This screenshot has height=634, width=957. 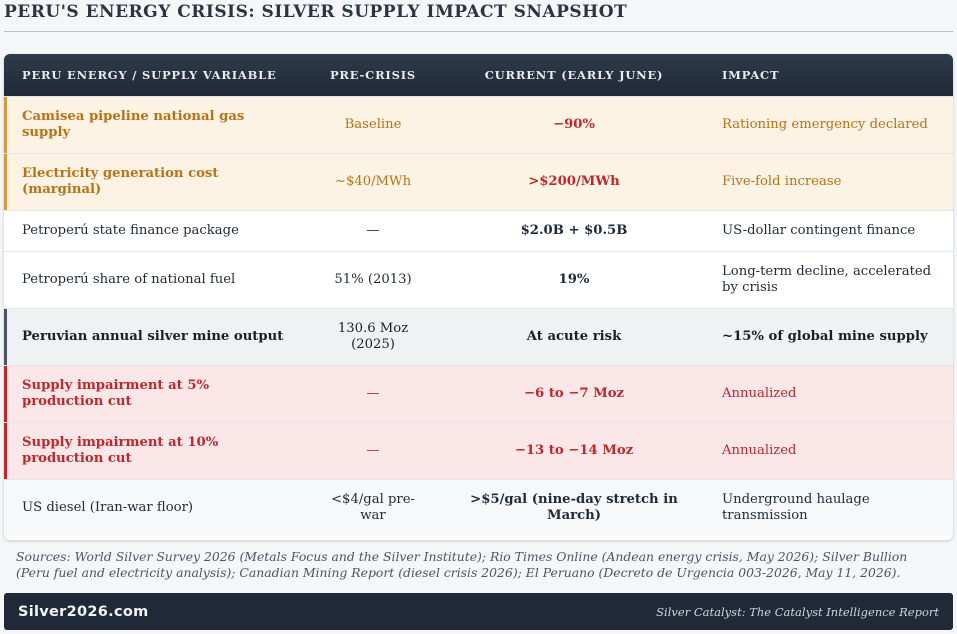 What do you see at coordinates (828, 230) in the screenshot?
I see `impact-cell: US-dollar contingent finance` at bounding box center [828, 230].